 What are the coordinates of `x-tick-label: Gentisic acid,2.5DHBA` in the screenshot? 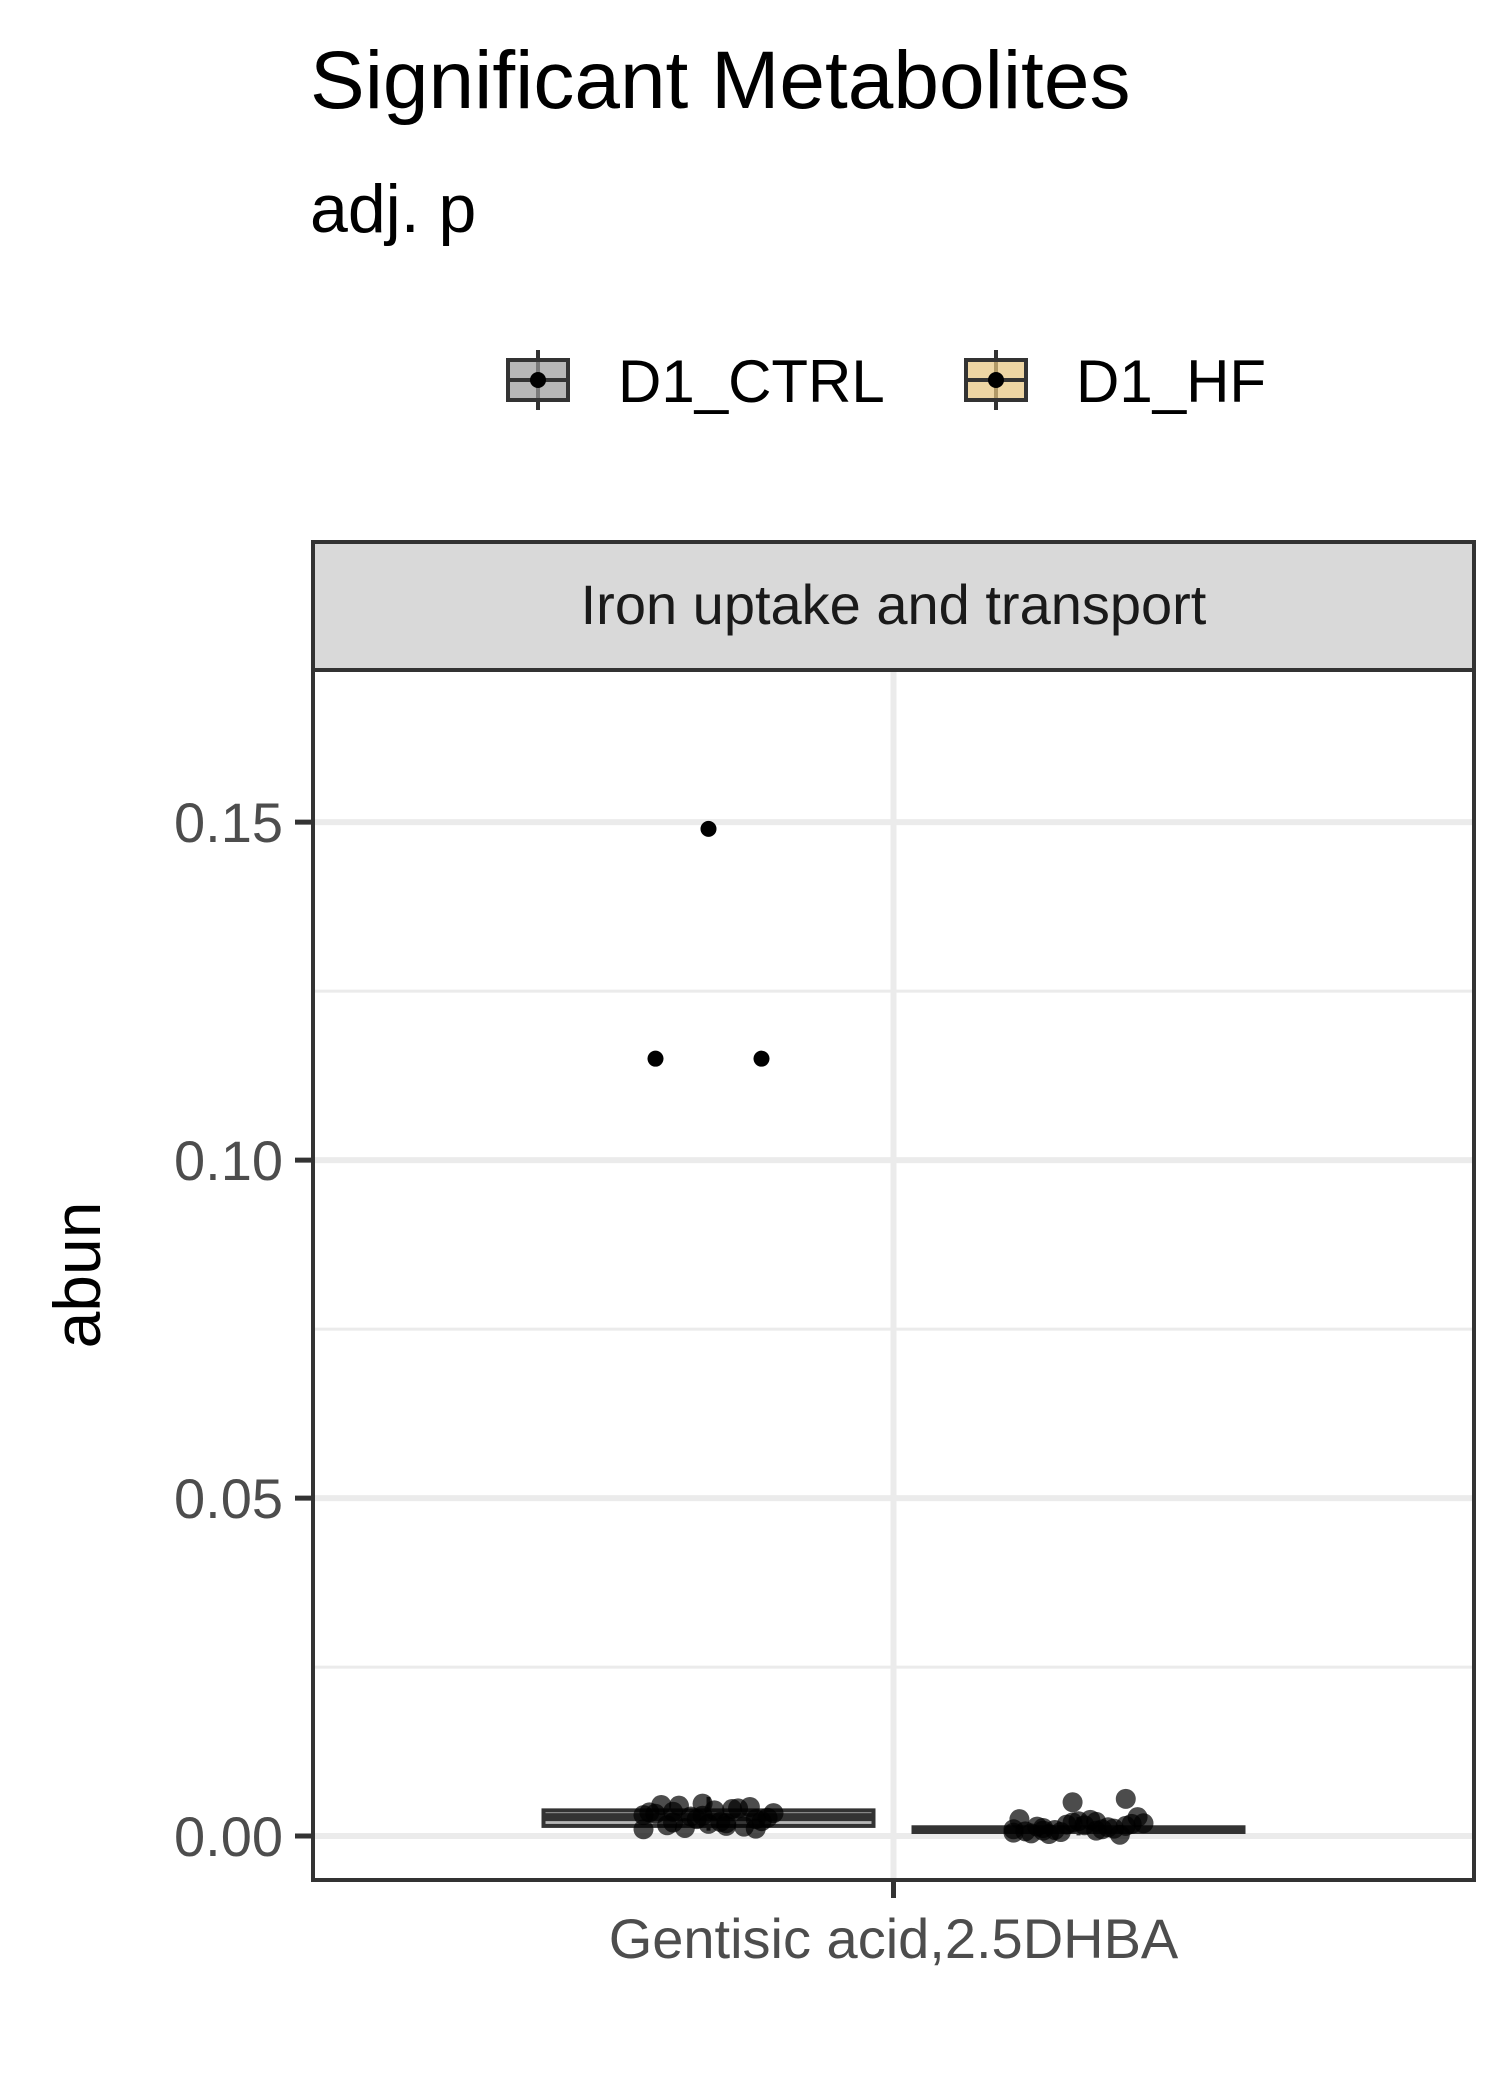 It's located at (894, 1938).